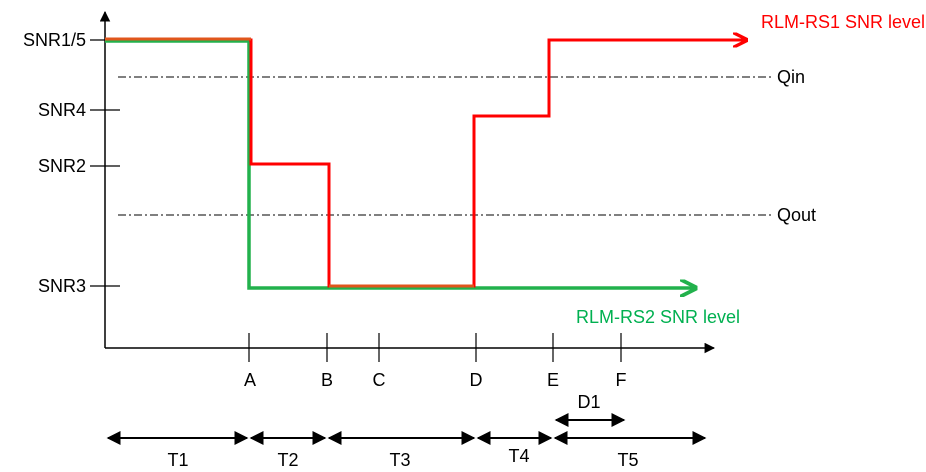 The height and width of the screenshot is (472, 926). I want to click on x-label-e: E, so click(553, 380).